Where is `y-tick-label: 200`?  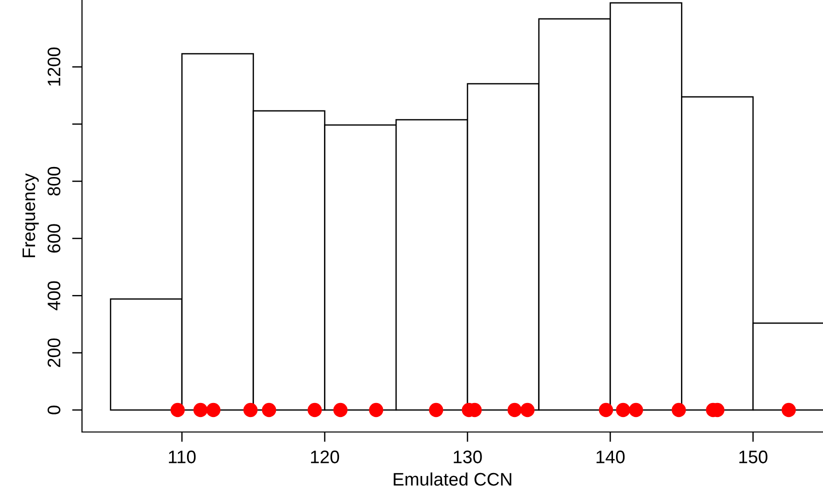 y-tick-label: 200 is located at coordinates (54, 352).